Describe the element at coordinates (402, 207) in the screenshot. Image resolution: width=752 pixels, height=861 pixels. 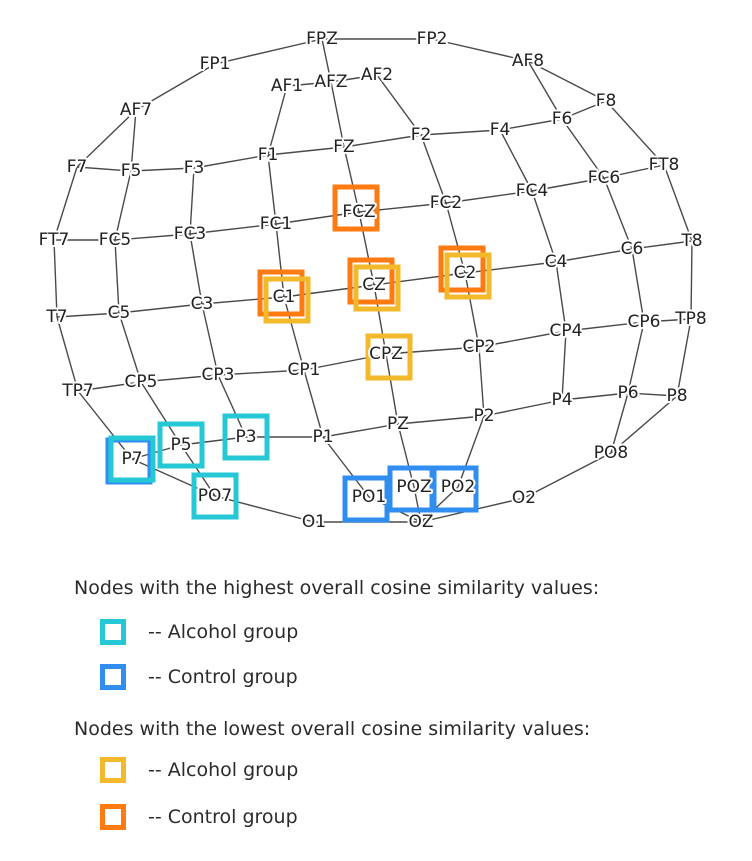
I see `edge-fcz-fc2` at that location.